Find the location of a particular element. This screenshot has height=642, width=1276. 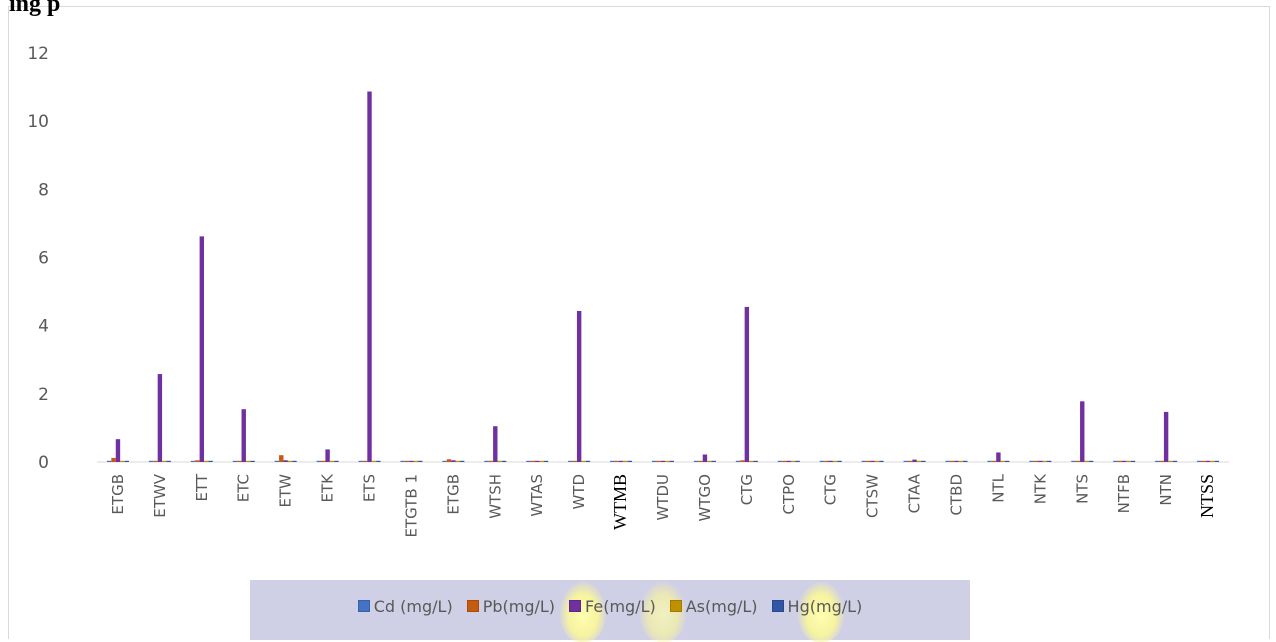

x-tick-label: NTFB is located at coordinates (1124, 493).